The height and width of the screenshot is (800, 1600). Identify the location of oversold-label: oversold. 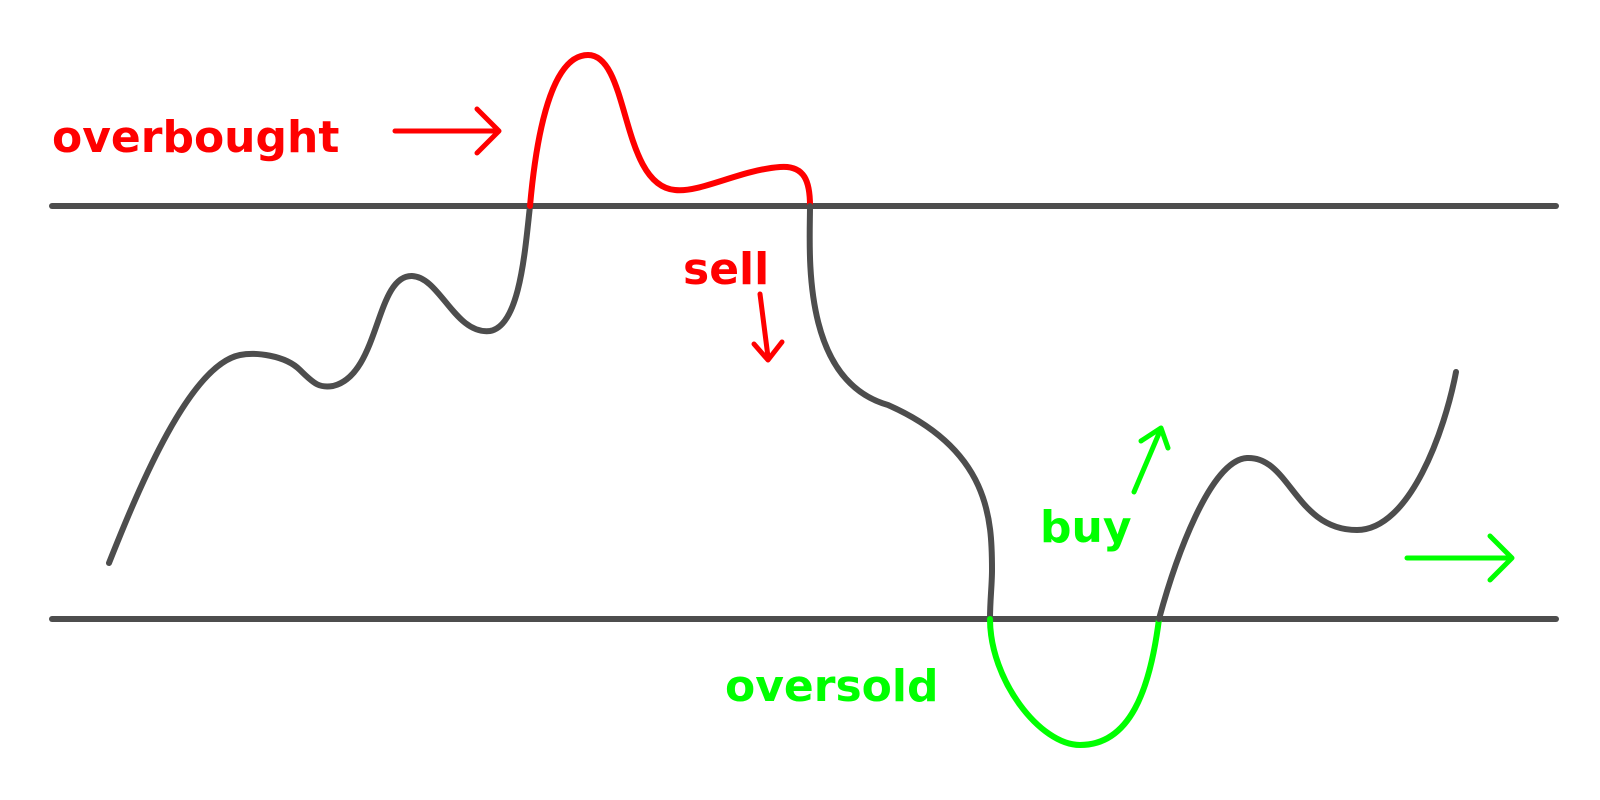
(831, 686).